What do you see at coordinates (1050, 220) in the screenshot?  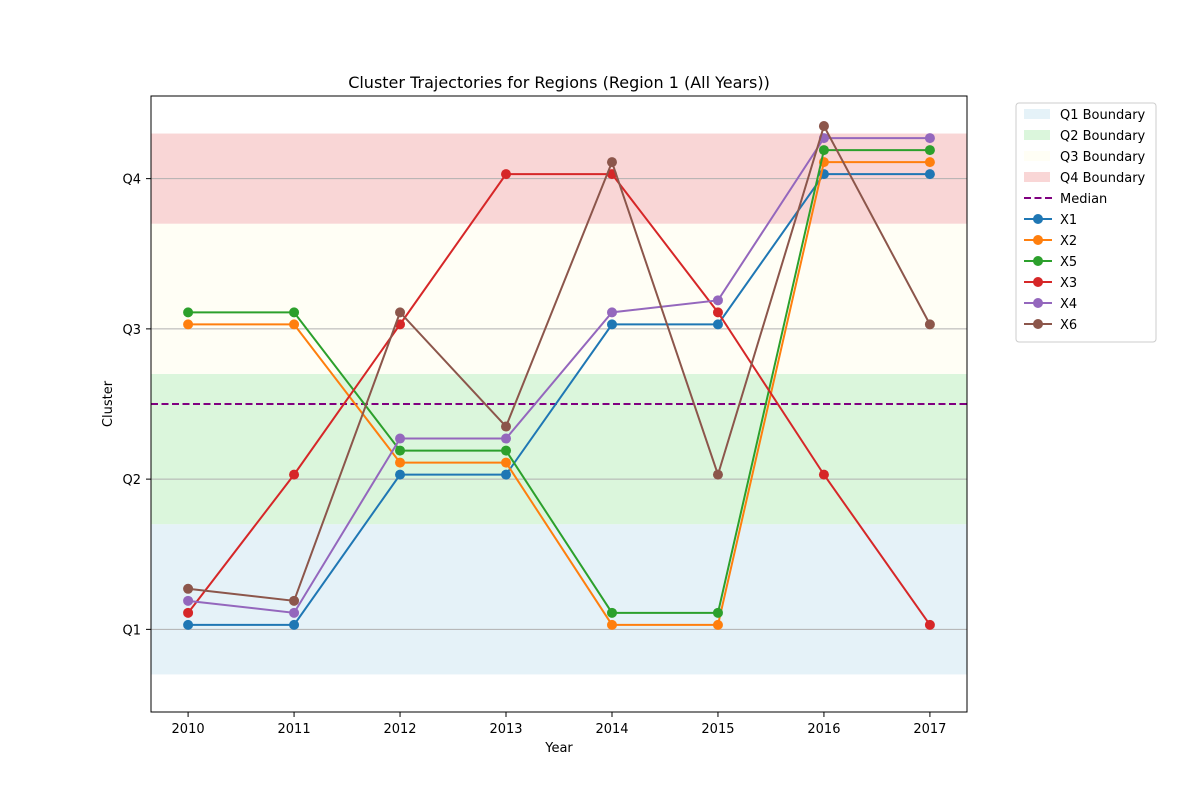 I see `legend-item-x1: X1` at bounding box center [1050, 220].